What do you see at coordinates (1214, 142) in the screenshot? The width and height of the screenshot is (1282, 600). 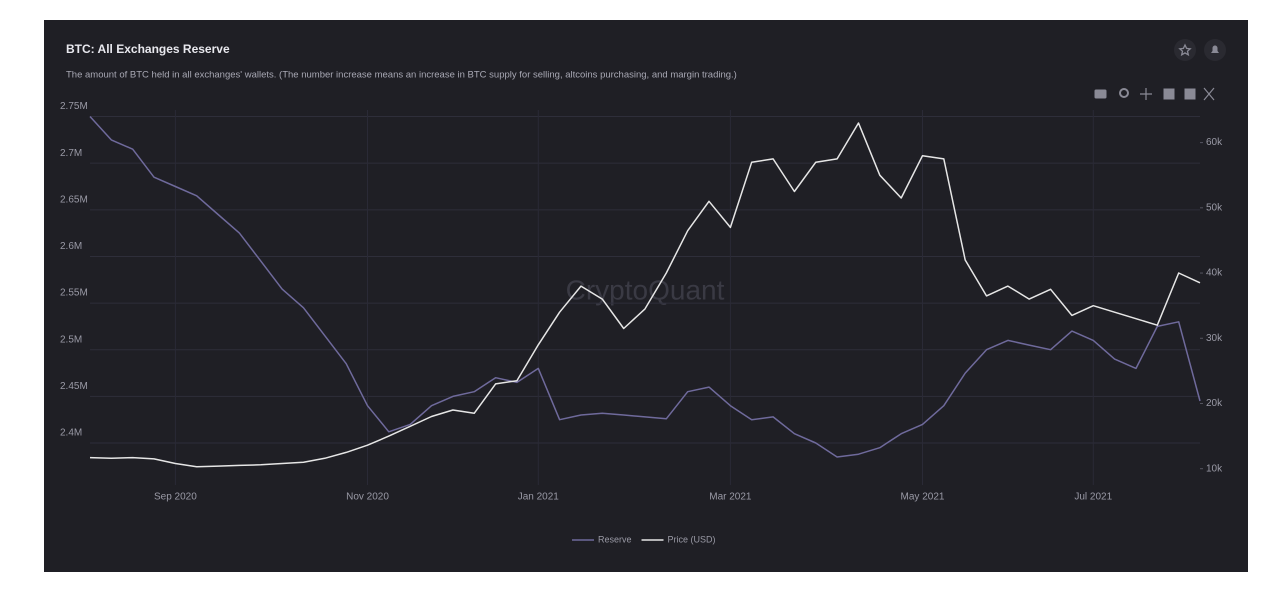 I see `y2-tick-label: 60k` at bounding box center [1214, 142].